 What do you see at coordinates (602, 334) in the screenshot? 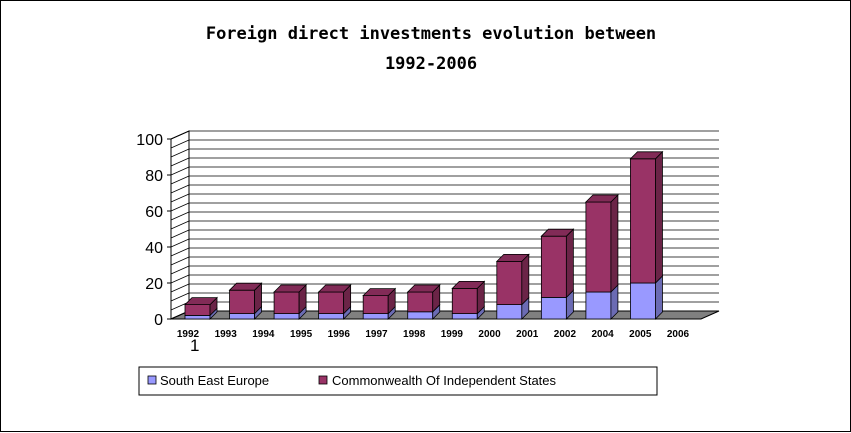
I see `x-tick-label: 2004` at bounding box center [602, 334].